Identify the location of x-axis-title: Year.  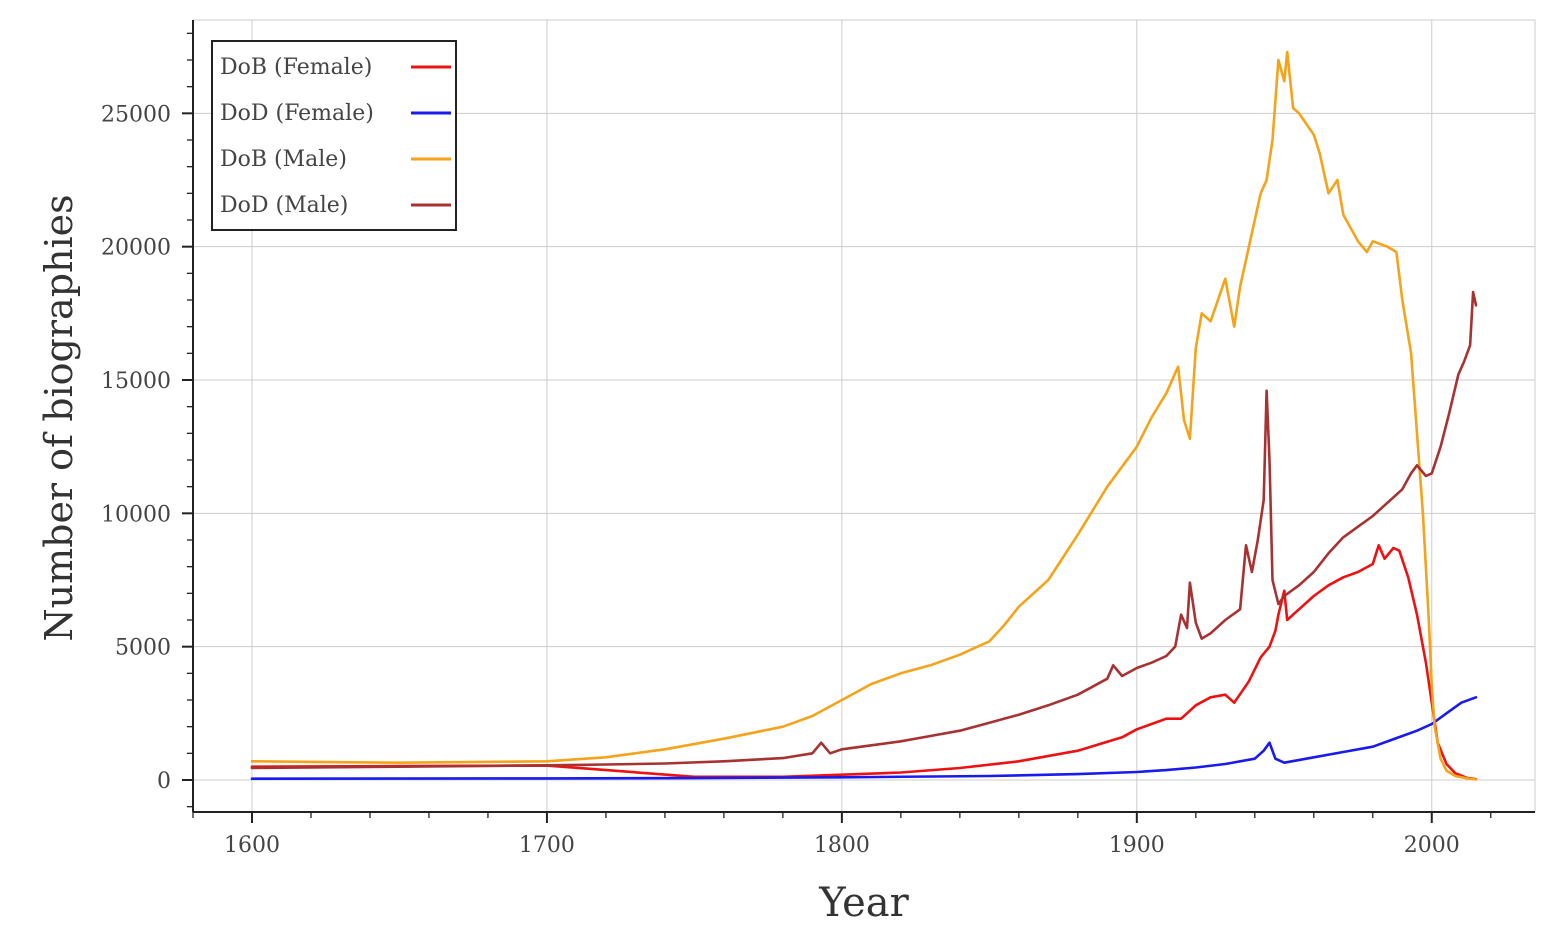
(863, 903).